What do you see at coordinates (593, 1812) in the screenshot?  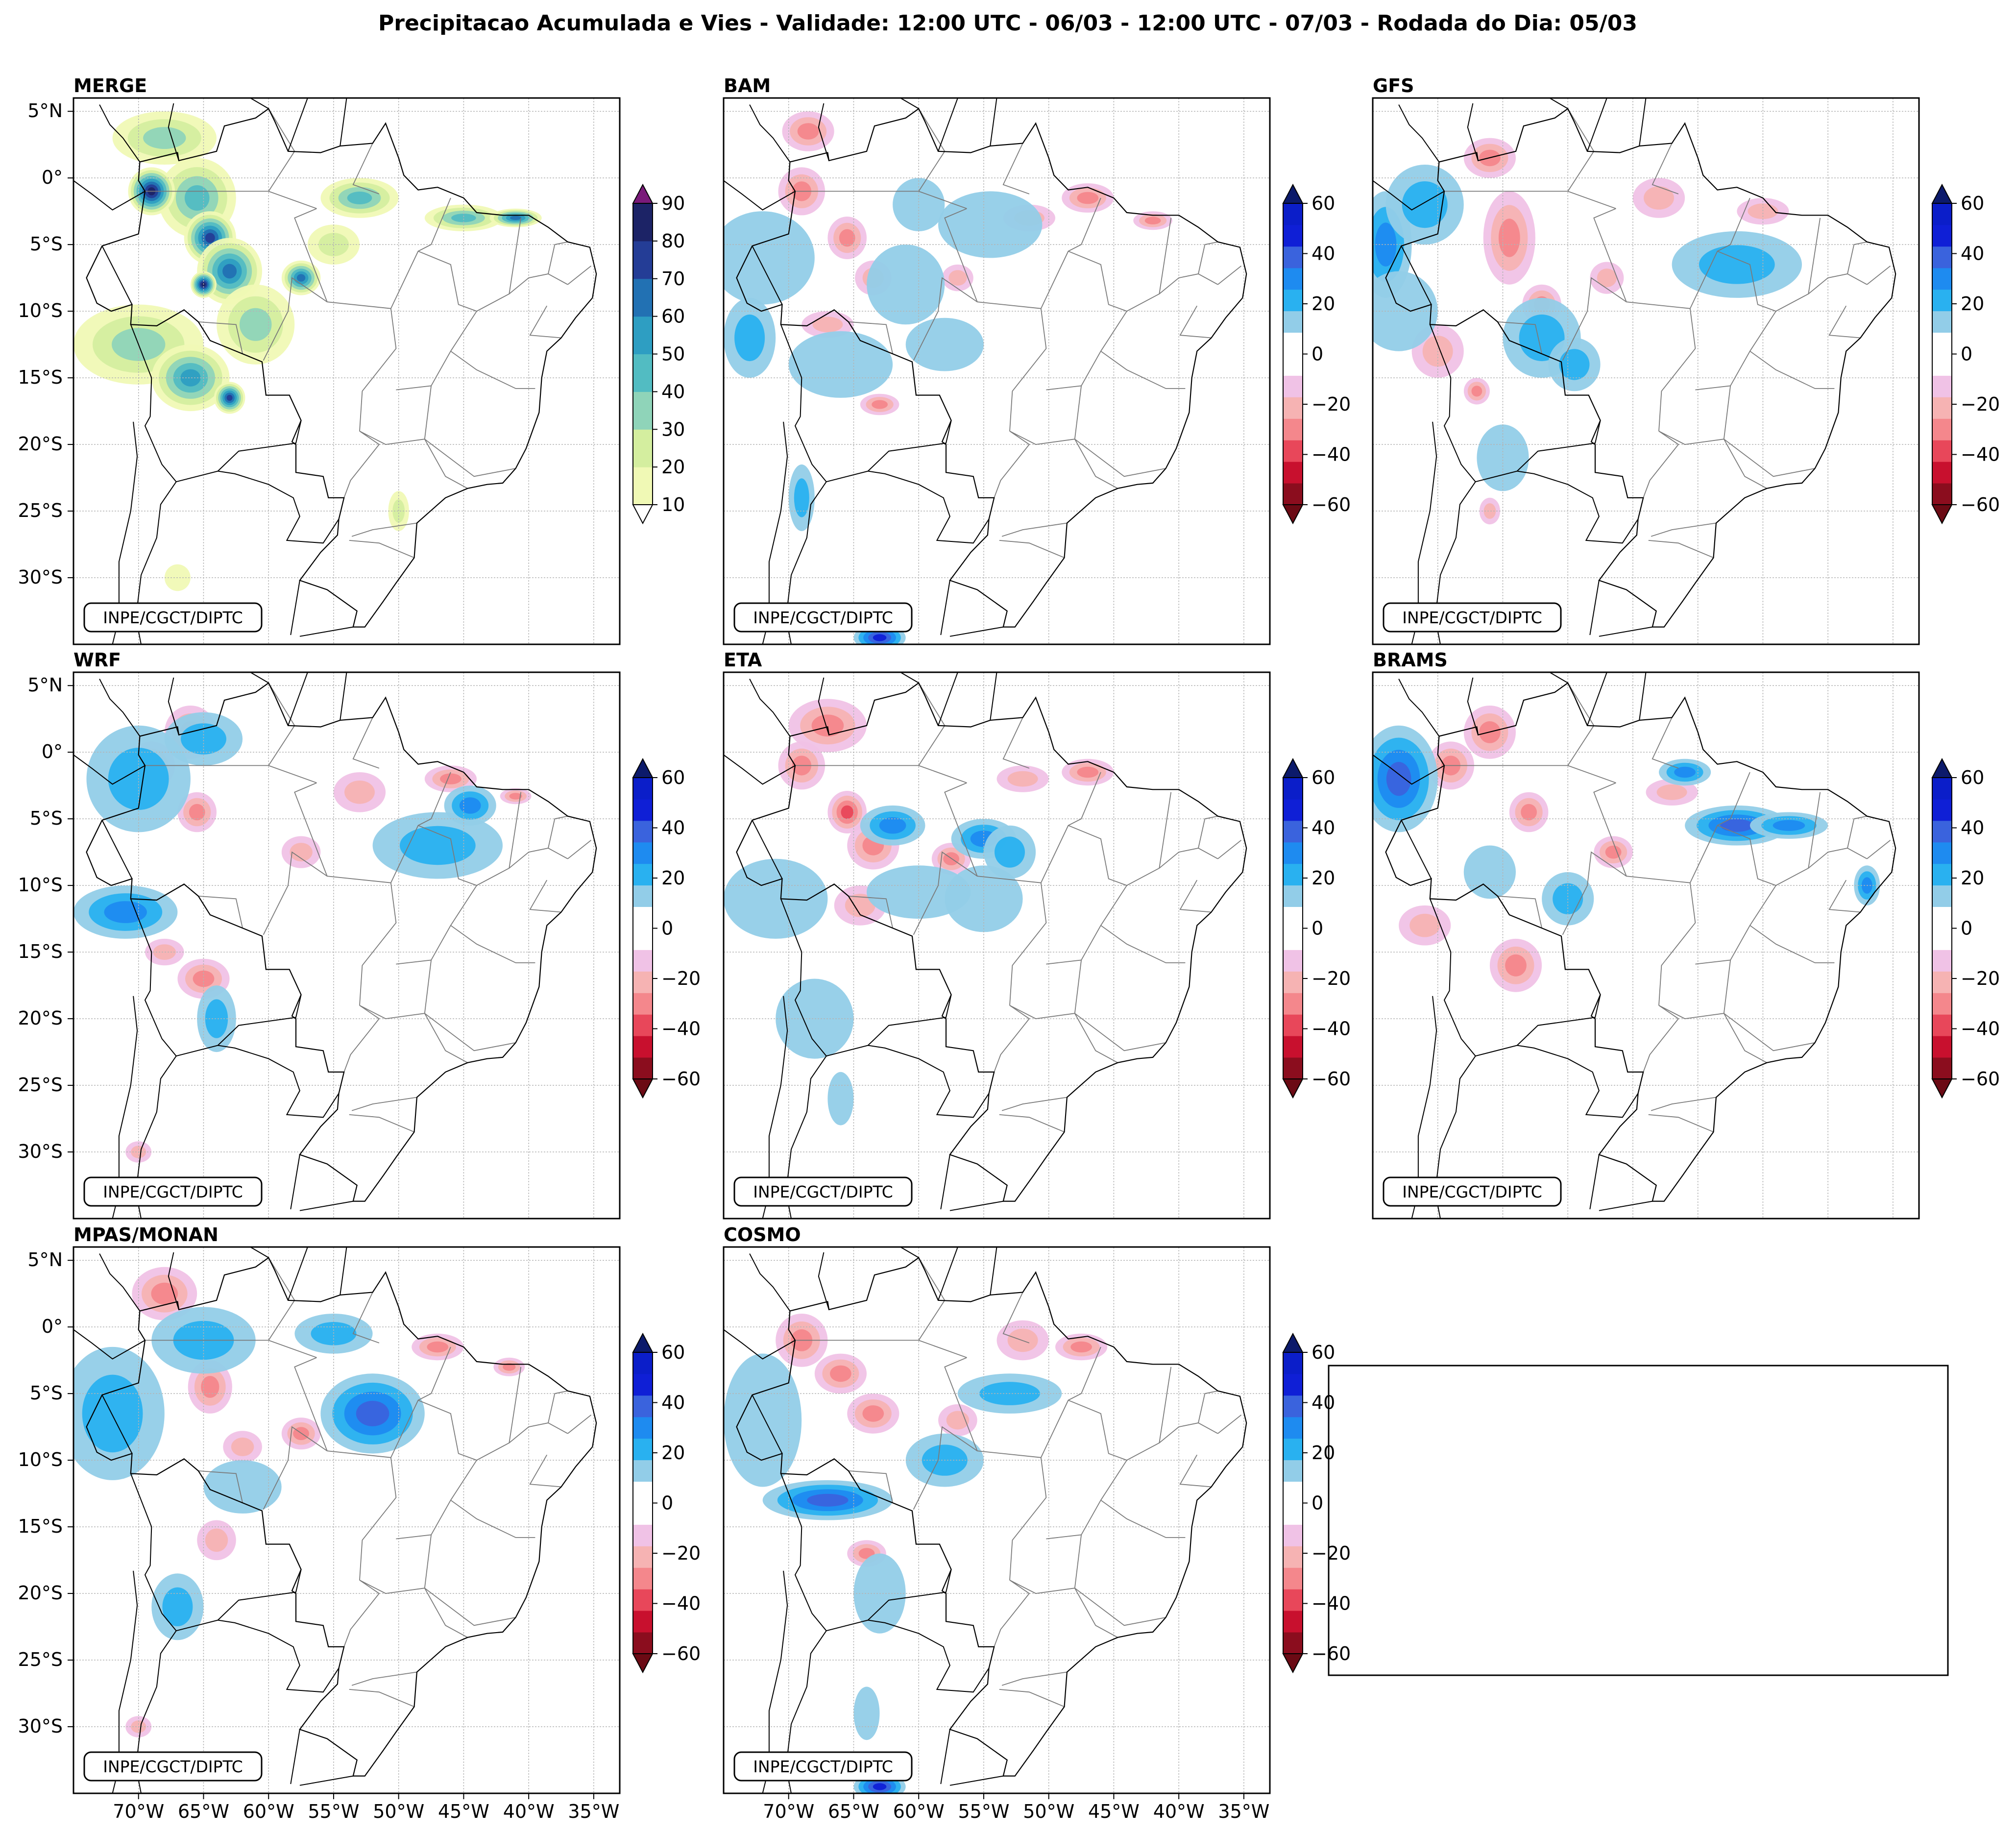 I see `lon-label: 35°W` at bounding box center [593, 1812].